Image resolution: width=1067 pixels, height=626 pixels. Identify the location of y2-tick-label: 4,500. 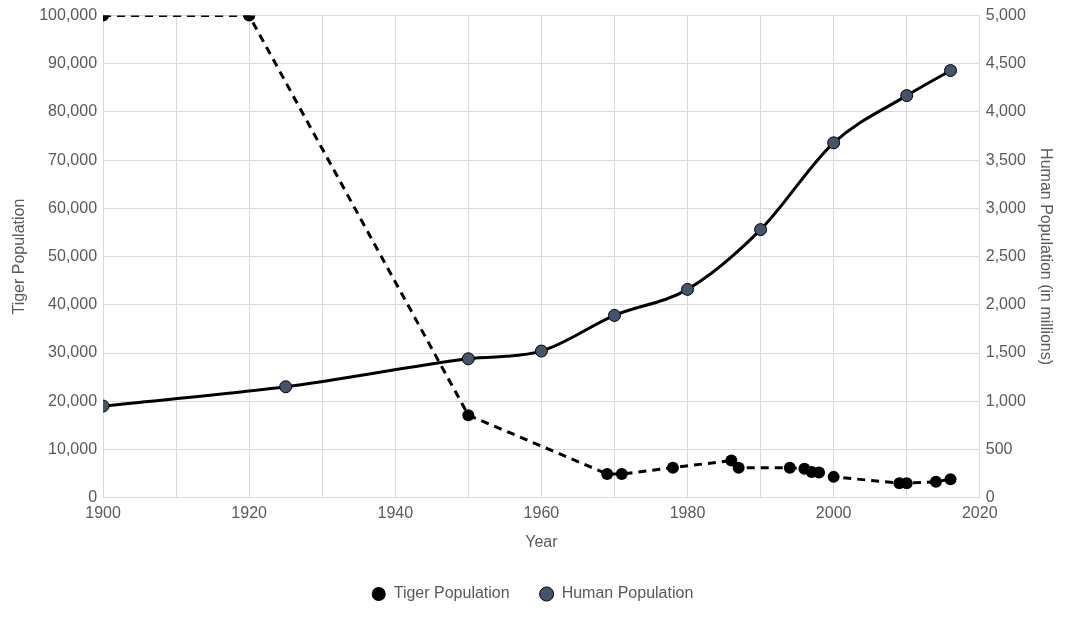
(1005, 63).